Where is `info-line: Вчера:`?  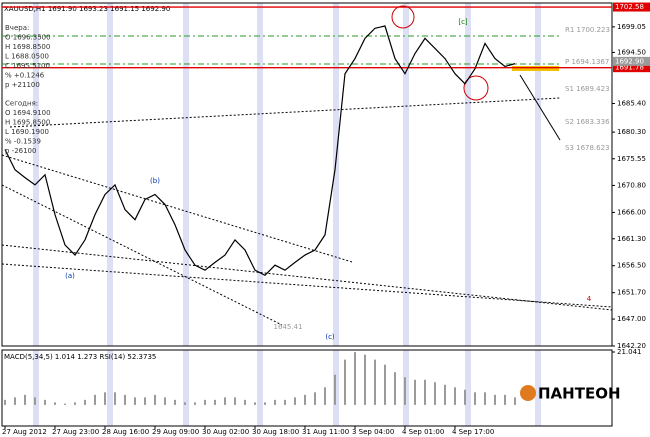 info-line: Вчера: is located at coordinates (17, 28).